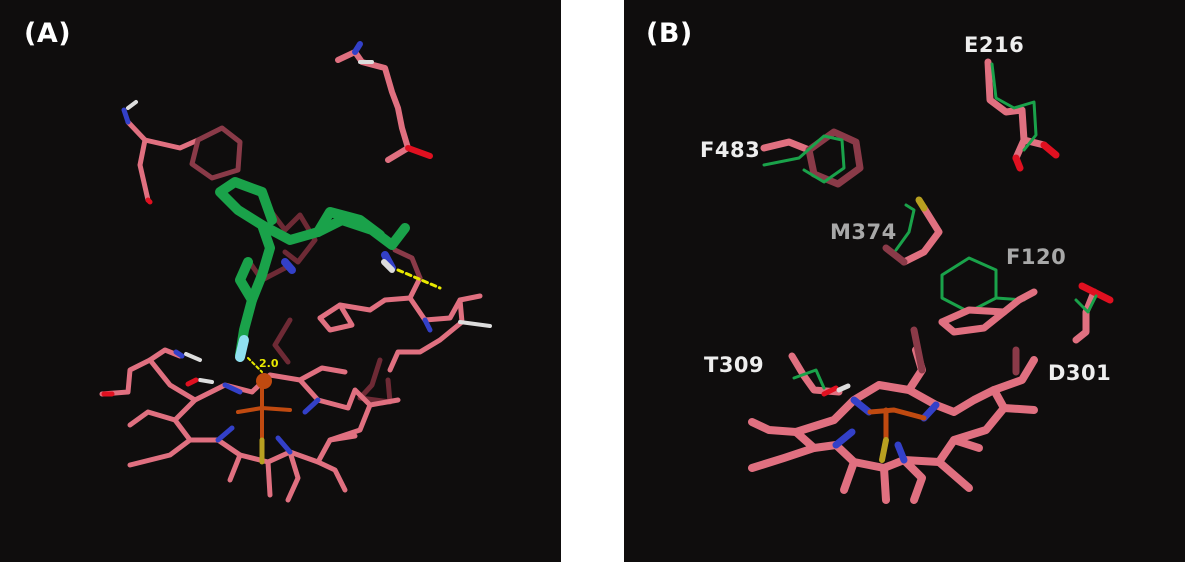  What do you see at coordinates (1080, 373) in the screenshot?
I see `residue-label-d301: D301` at bounding box center [1080, 373].